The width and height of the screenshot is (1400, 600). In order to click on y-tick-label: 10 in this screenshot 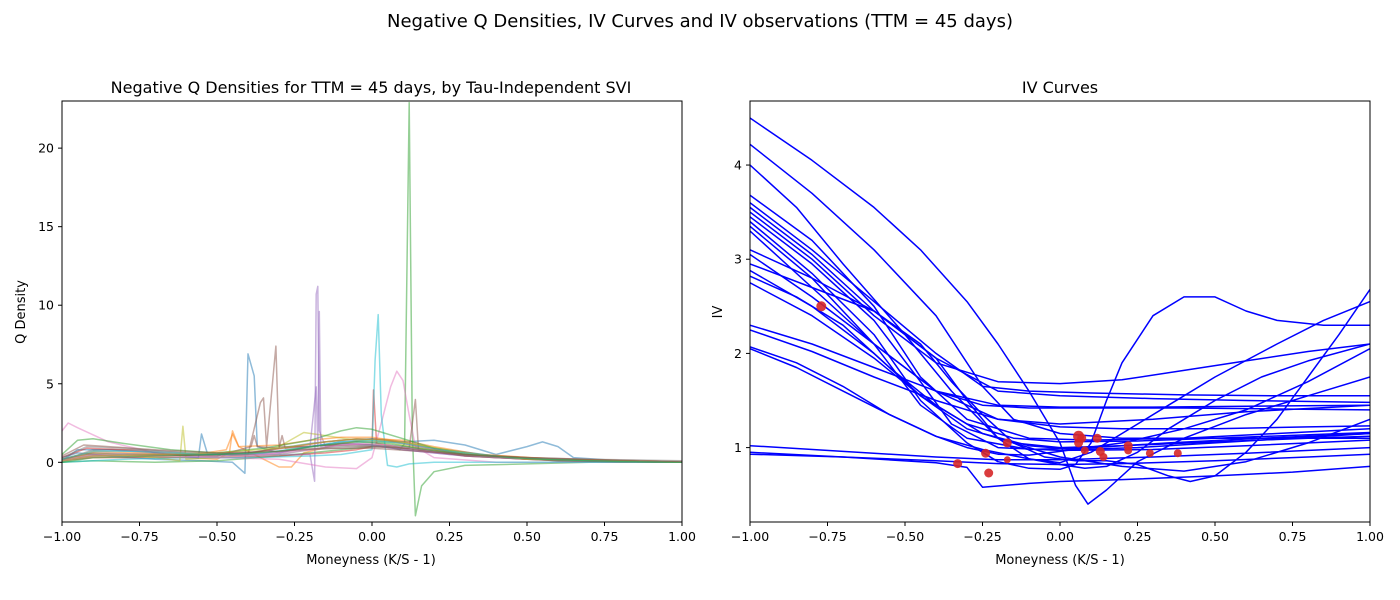, I will do `click(46, 305)`.